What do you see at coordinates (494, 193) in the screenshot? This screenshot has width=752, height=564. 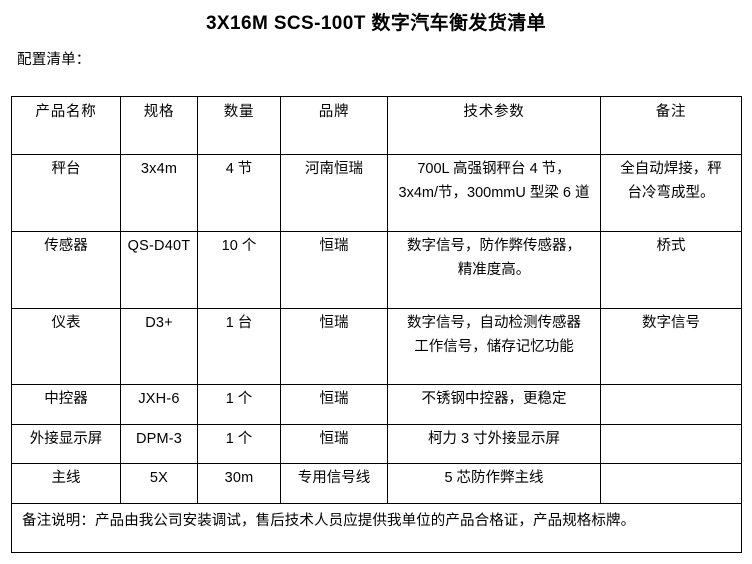 I see `cell-technical-parameters: 700L 高强钢秤台 4 节， 3x4m/节，300mmU 型梁 6 道` at bounding box center [494, 193].